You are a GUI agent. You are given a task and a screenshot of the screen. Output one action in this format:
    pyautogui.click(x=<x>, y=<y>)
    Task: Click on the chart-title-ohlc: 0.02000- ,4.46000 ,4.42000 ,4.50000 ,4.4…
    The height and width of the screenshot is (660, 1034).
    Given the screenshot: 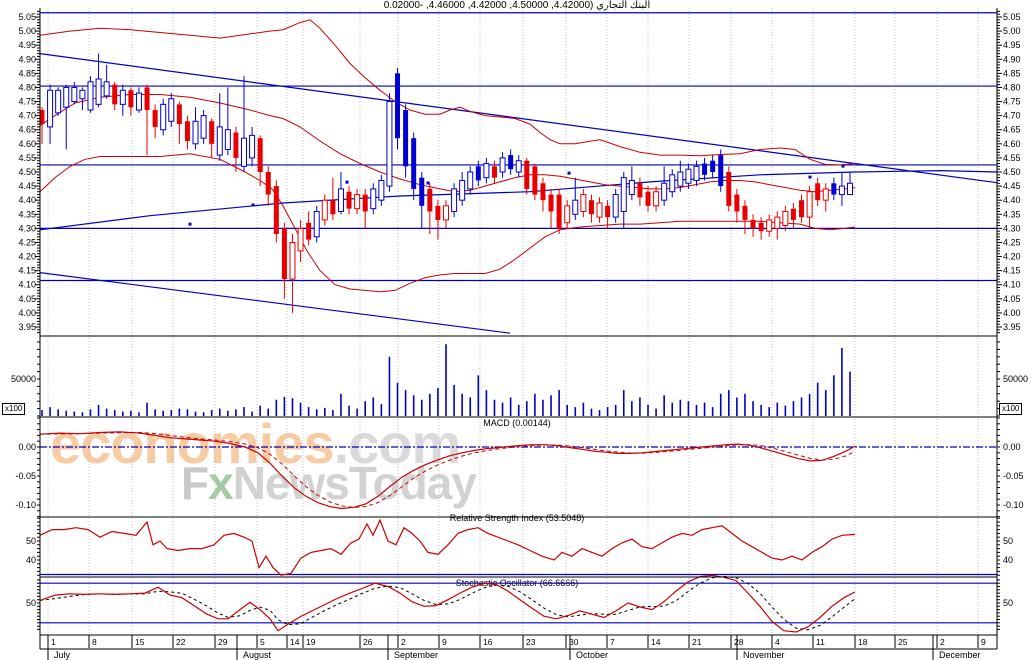 What is the action you would take?
    pyautogui.click(x=517, y=5)
    